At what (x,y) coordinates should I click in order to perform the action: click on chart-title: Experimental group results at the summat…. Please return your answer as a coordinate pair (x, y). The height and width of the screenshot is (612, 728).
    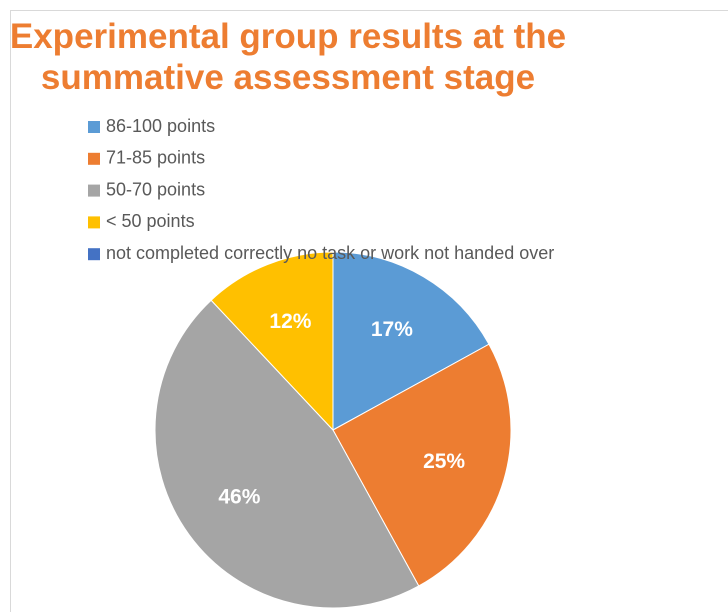
    Looking at the image, I should click on (288, 57).